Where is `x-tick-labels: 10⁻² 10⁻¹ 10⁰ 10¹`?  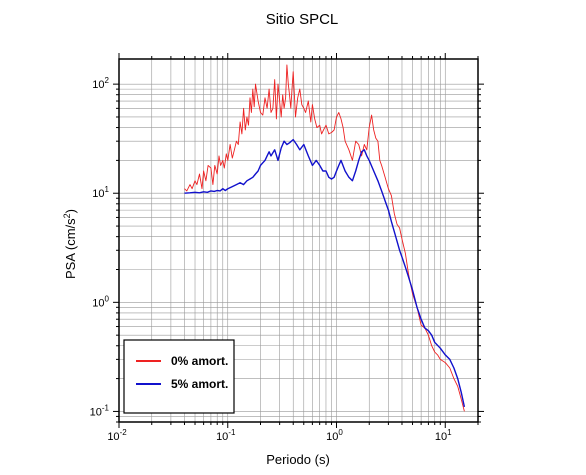
x-tick-labels: 10⁻² 10⁻¹ 10⁰ 10¹ is located at coordinates (279, 435).